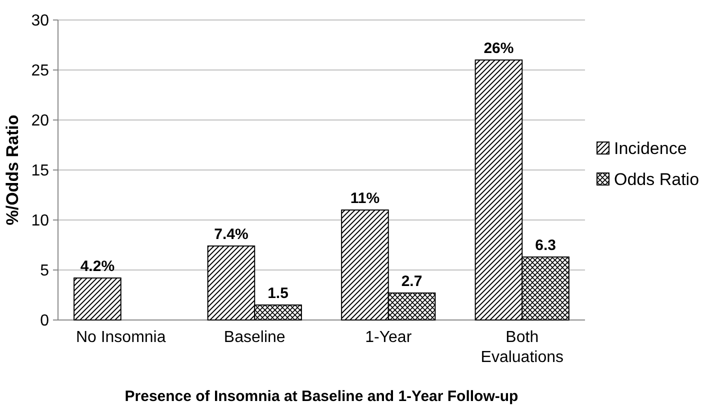  I want to click on y-axis-title: %/Odds Ratio, so click(12, 170).